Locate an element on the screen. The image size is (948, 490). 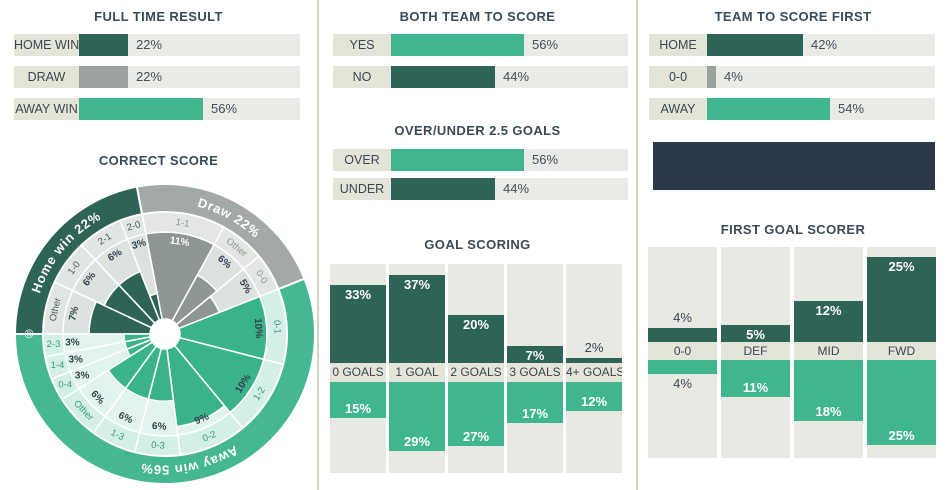
top-track: 12% is located at coordinates (828, 294).